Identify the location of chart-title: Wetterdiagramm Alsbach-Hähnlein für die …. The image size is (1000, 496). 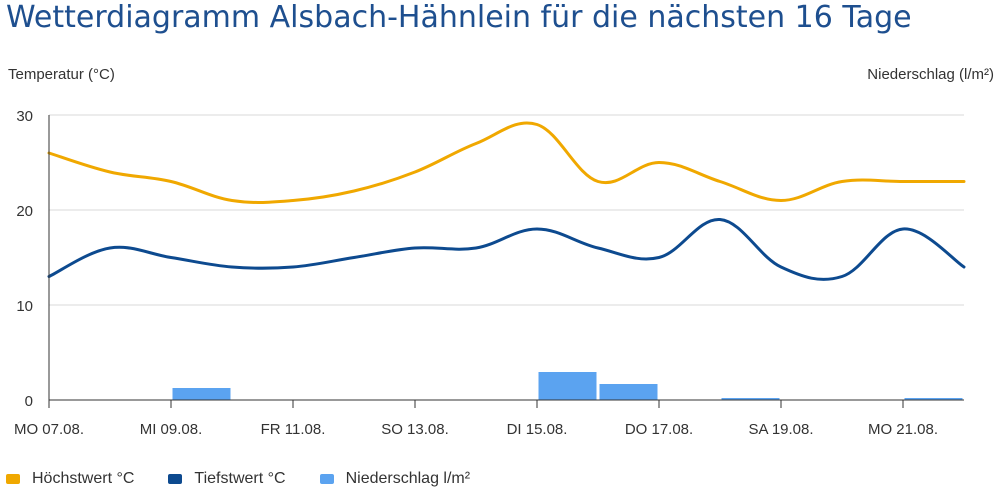
(459, 17).